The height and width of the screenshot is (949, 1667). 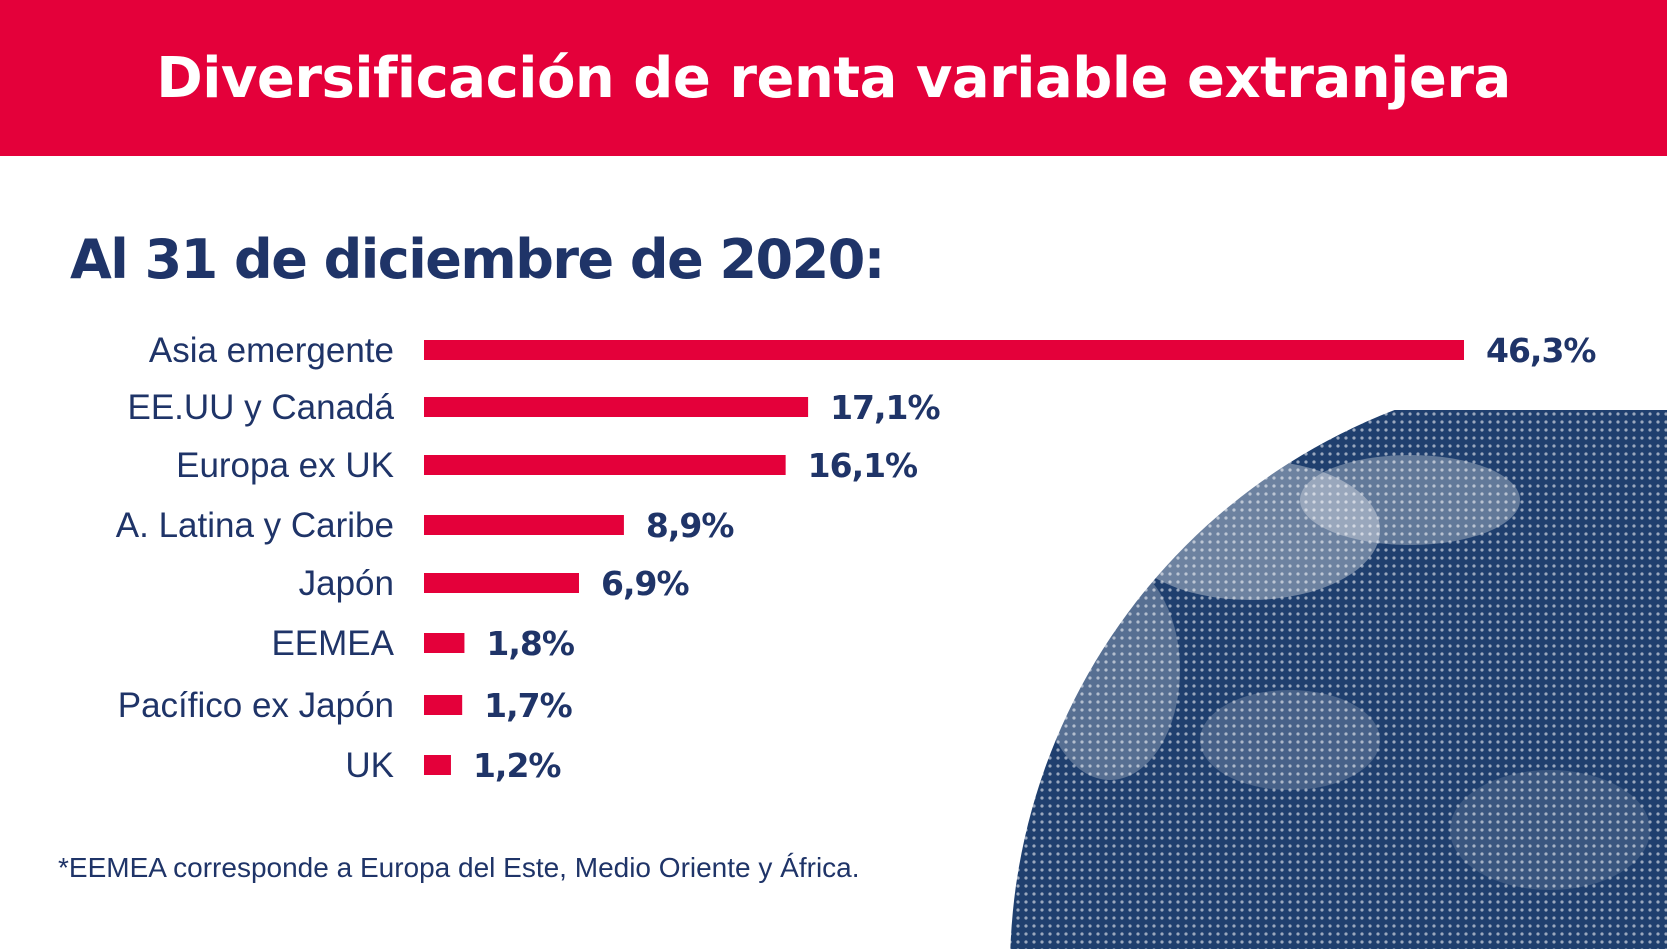 What do you see at coordinates (256, 705) in the screenshot?
I see `category-label: Pacífico ex Japón` at bounding box center [256, 705].